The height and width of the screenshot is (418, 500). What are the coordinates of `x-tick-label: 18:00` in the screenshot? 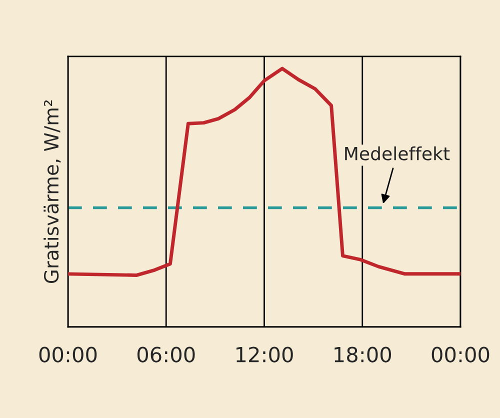 It's located at (363, 354).